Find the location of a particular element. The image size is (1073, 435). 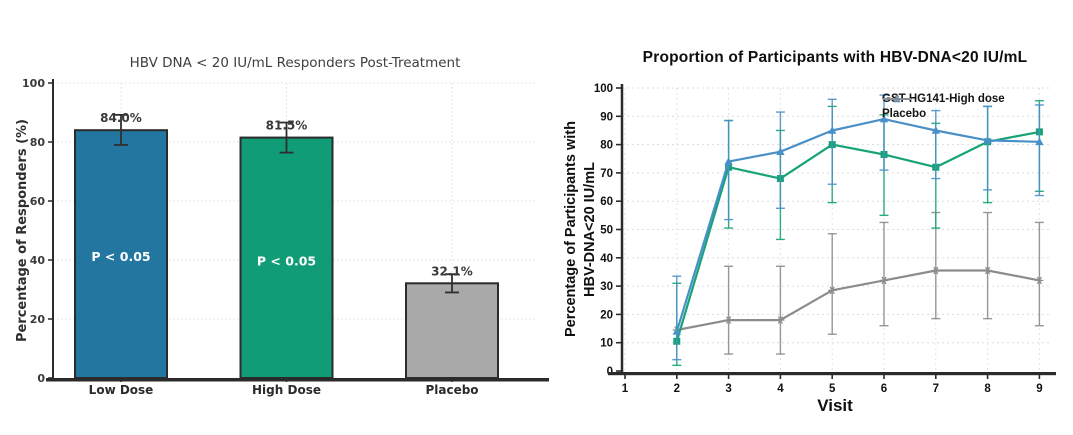

x-tick-label: 3 is located at coordinates (728, 389).